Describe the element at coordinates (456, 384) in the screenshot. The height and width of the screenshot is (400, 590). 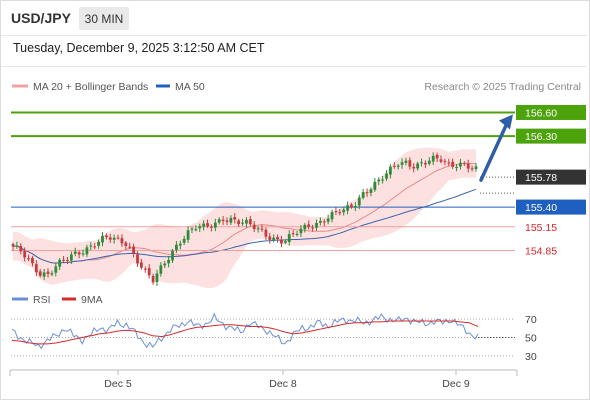
I see `x-tick-label: Dec 9` at that location.